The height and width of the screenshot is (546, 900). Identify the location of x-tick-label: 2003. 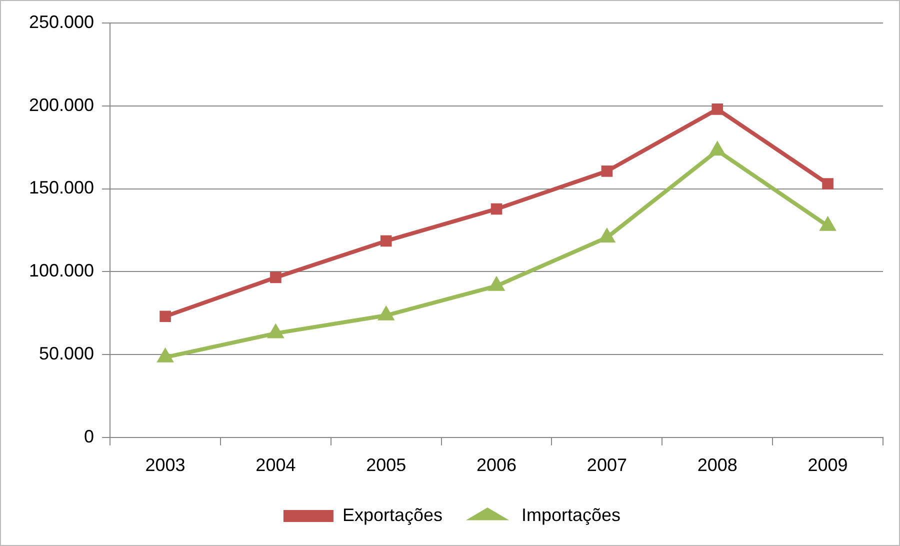
(165, 465).